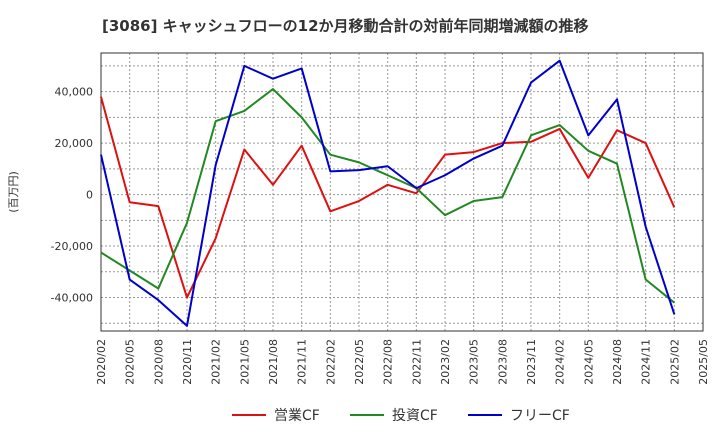 Image resolution: width=720 pixels, height=440 pixels. I want to click on x-tick-label: 2020/08, so click(158, 362).